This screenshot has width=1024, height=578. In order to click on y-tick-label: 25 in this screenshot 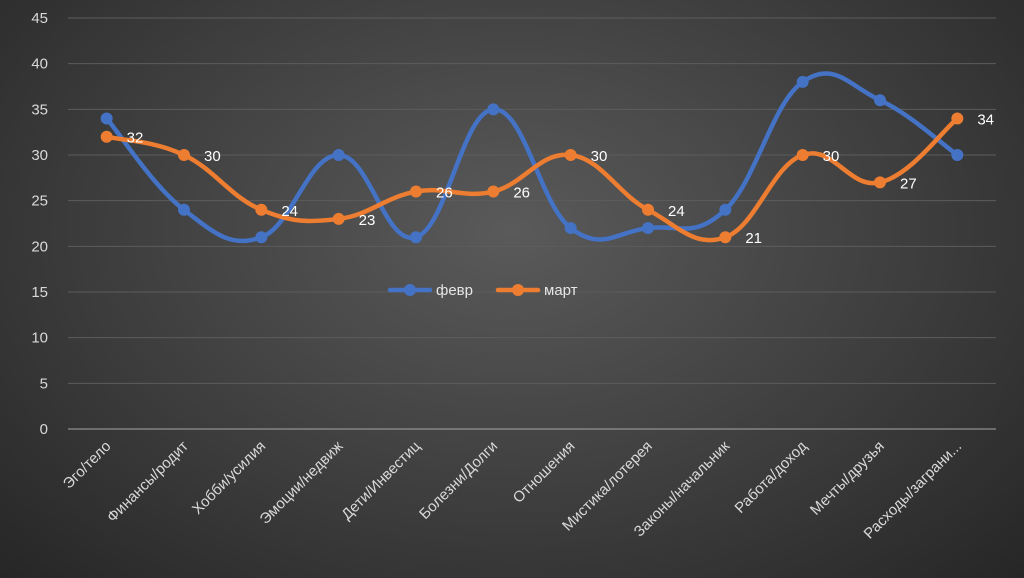, I will do `click(39, 201)`.